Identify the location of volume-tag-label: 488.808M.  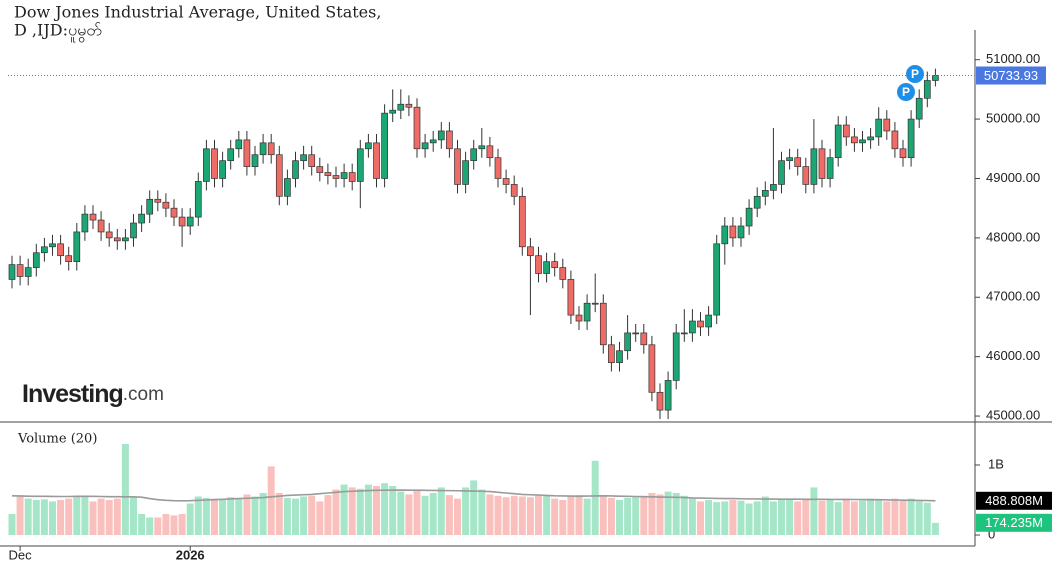
(1014, 500).